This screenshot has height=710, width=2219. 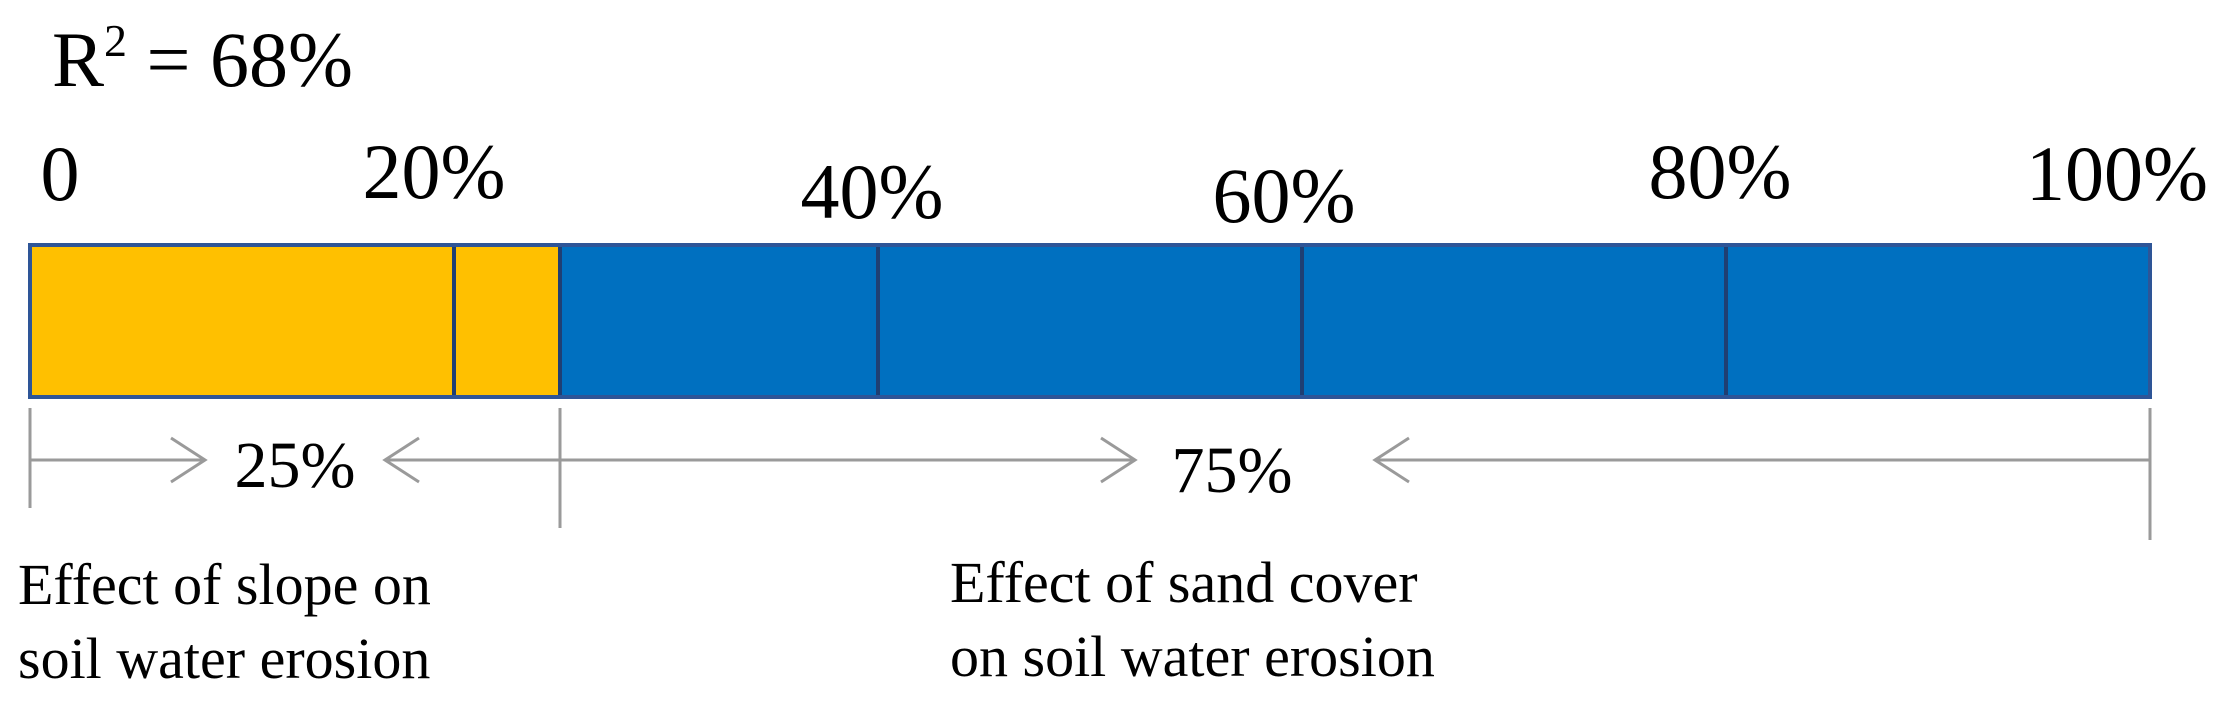 What do you see at coordinates (60, 173) in the screenshot?
I see `x-tick-label: 0` at bounding box center [60, 173].